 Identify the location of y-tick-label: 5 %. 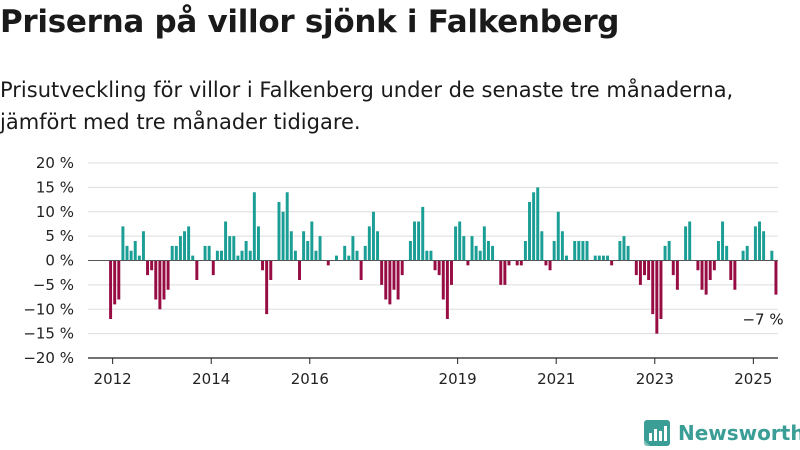
(59, 236).